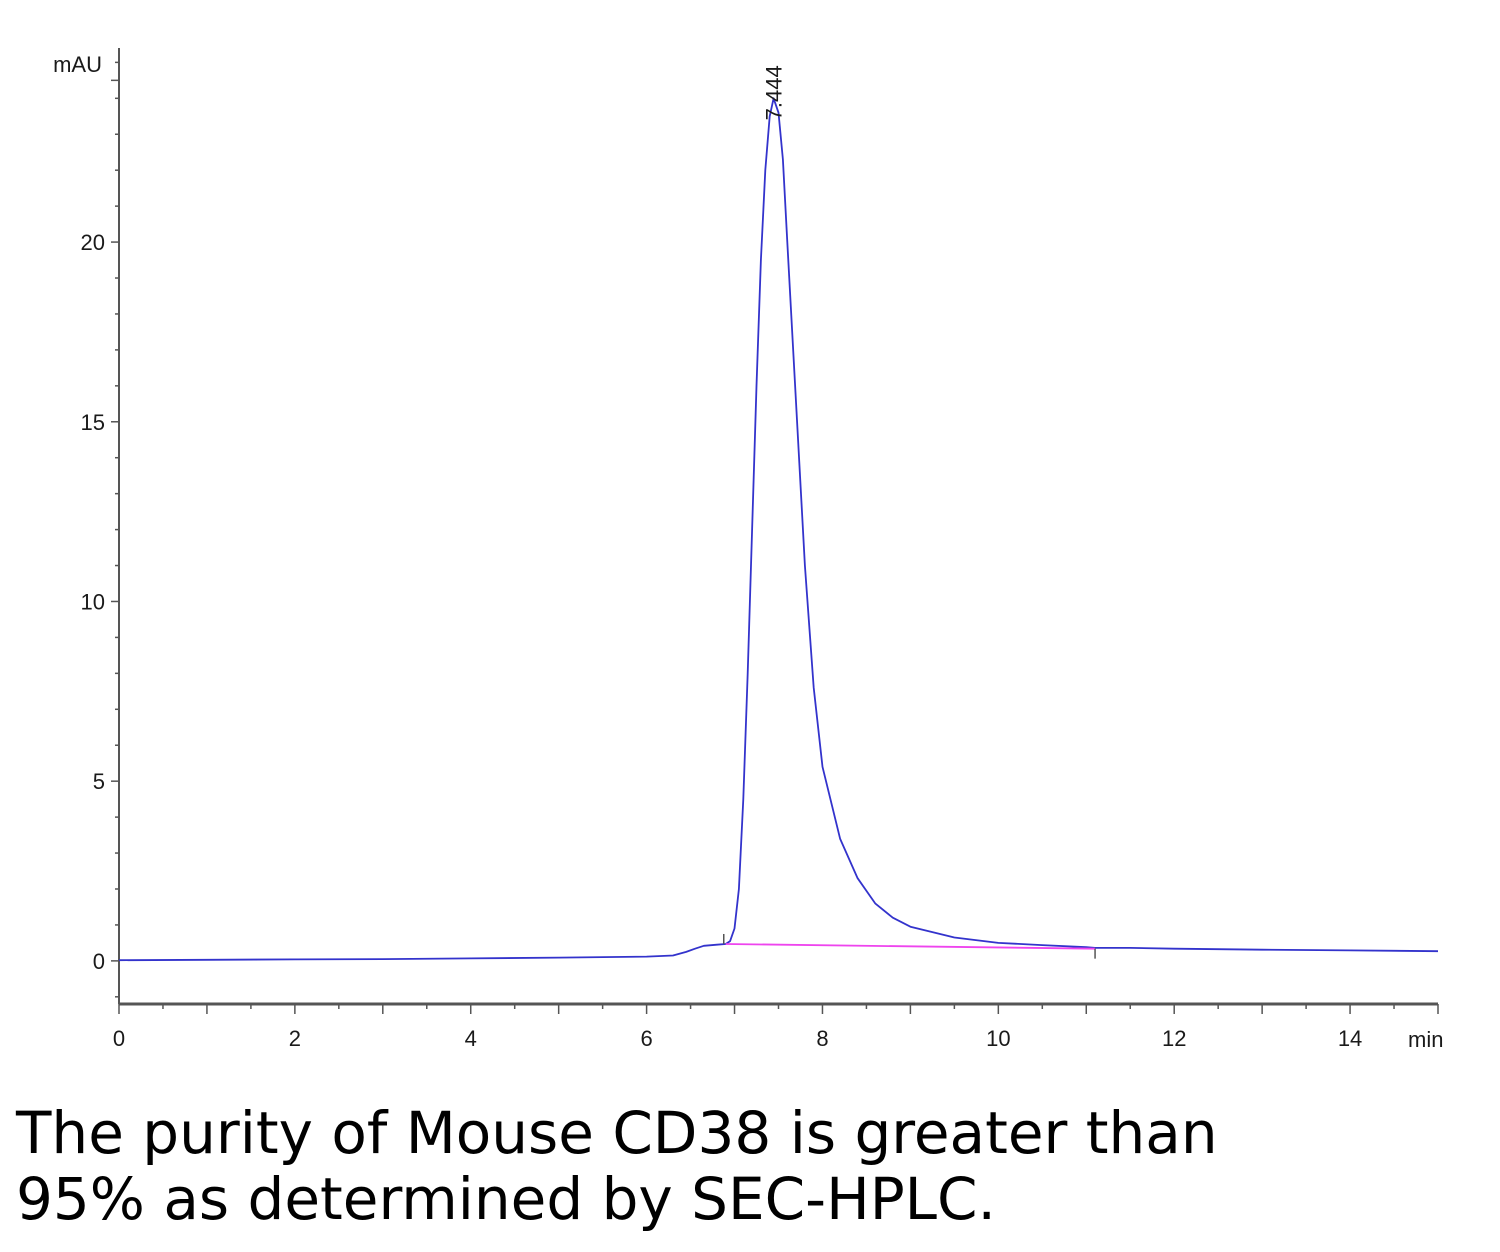 Image resolution: width=1500 pixels, height=1252 pixels. What do you see at coordinates (99, 961) in the screenshot?
I see `y-tick-label: 0` at bounding box center [99, 961].